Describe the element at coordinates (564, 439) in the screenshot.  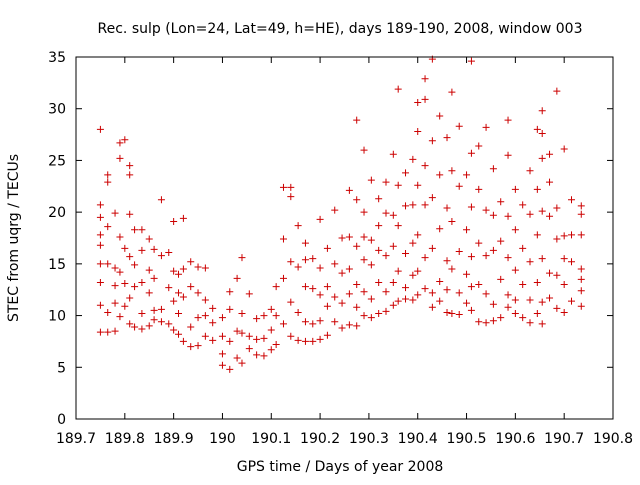
I see `x-tick-label: 190.7` at that location.